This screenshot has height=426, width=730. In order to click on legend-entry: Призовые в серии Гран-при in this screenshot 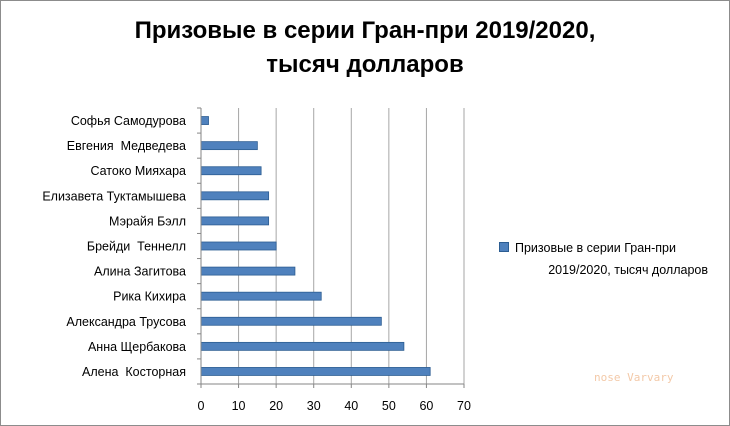, I will do `click(606, 248)`.